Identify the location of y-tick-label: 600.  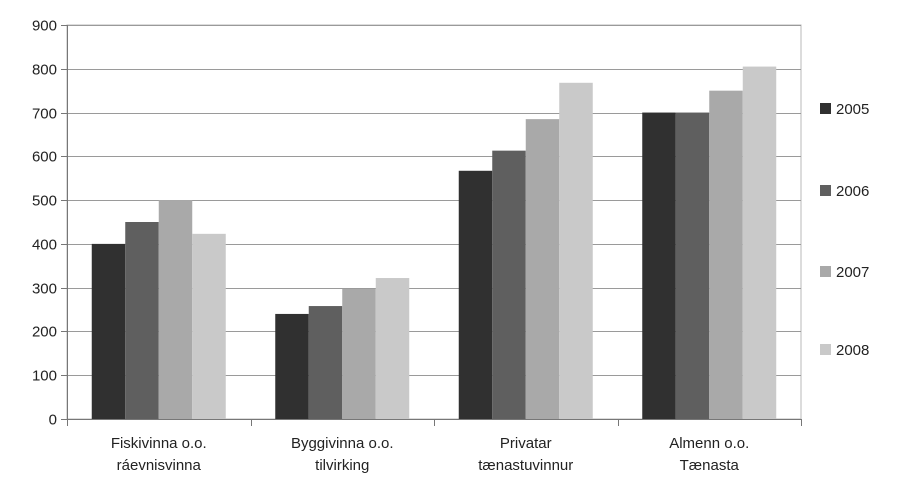
(44, 157).